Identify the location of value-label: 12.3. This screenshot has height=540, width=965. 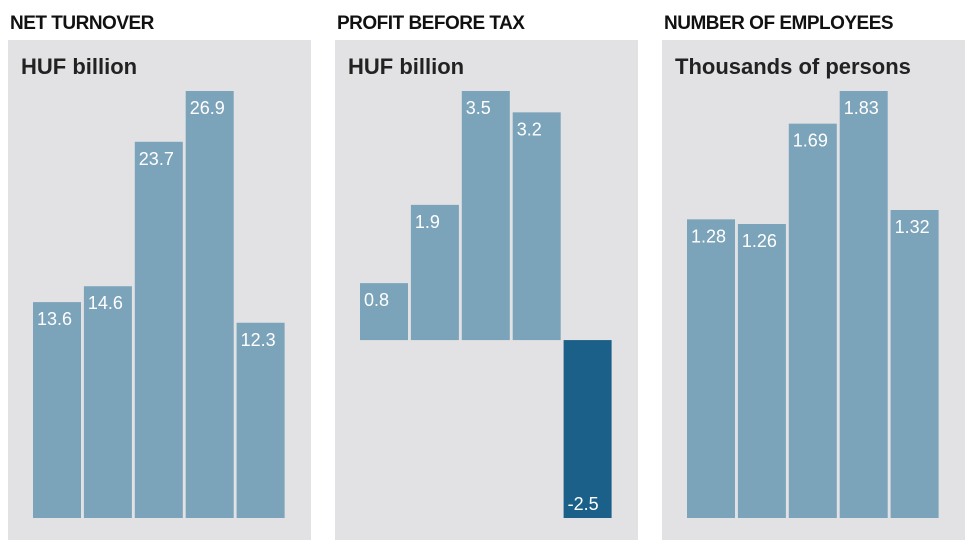
(258, 340).